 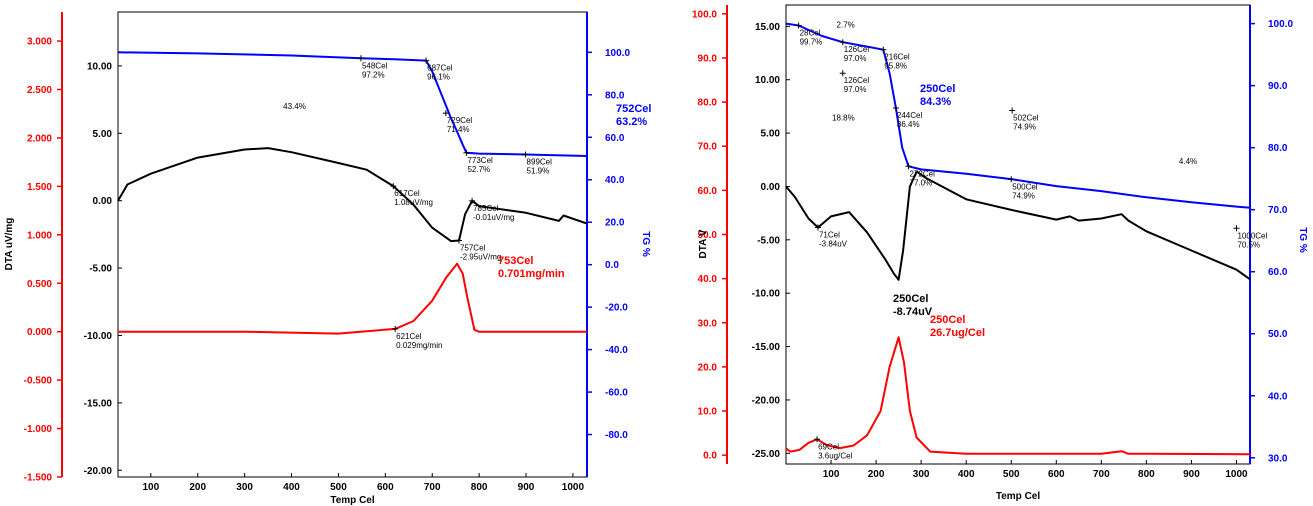 What do you see at coordinates (1280, 24) in the screenshot?
I see `chart2.tg-tick-label: 100.0` at bounding box center [1280, 24].